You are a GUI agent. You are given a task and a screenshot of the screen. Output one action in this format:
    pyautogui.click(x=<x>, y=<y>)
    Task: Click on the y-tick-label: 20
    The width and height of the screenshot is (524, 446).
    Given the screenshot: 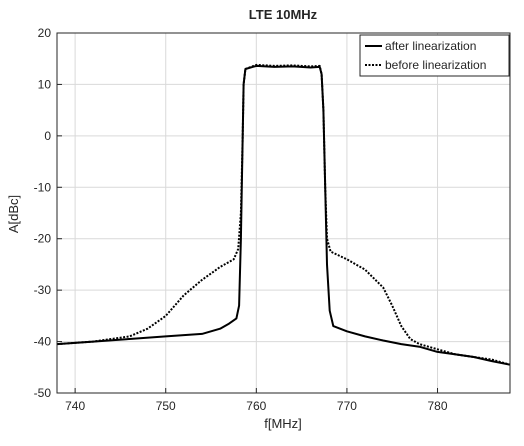 What is the action you would take?
    pyautogui.click(x=45, y=33)
    